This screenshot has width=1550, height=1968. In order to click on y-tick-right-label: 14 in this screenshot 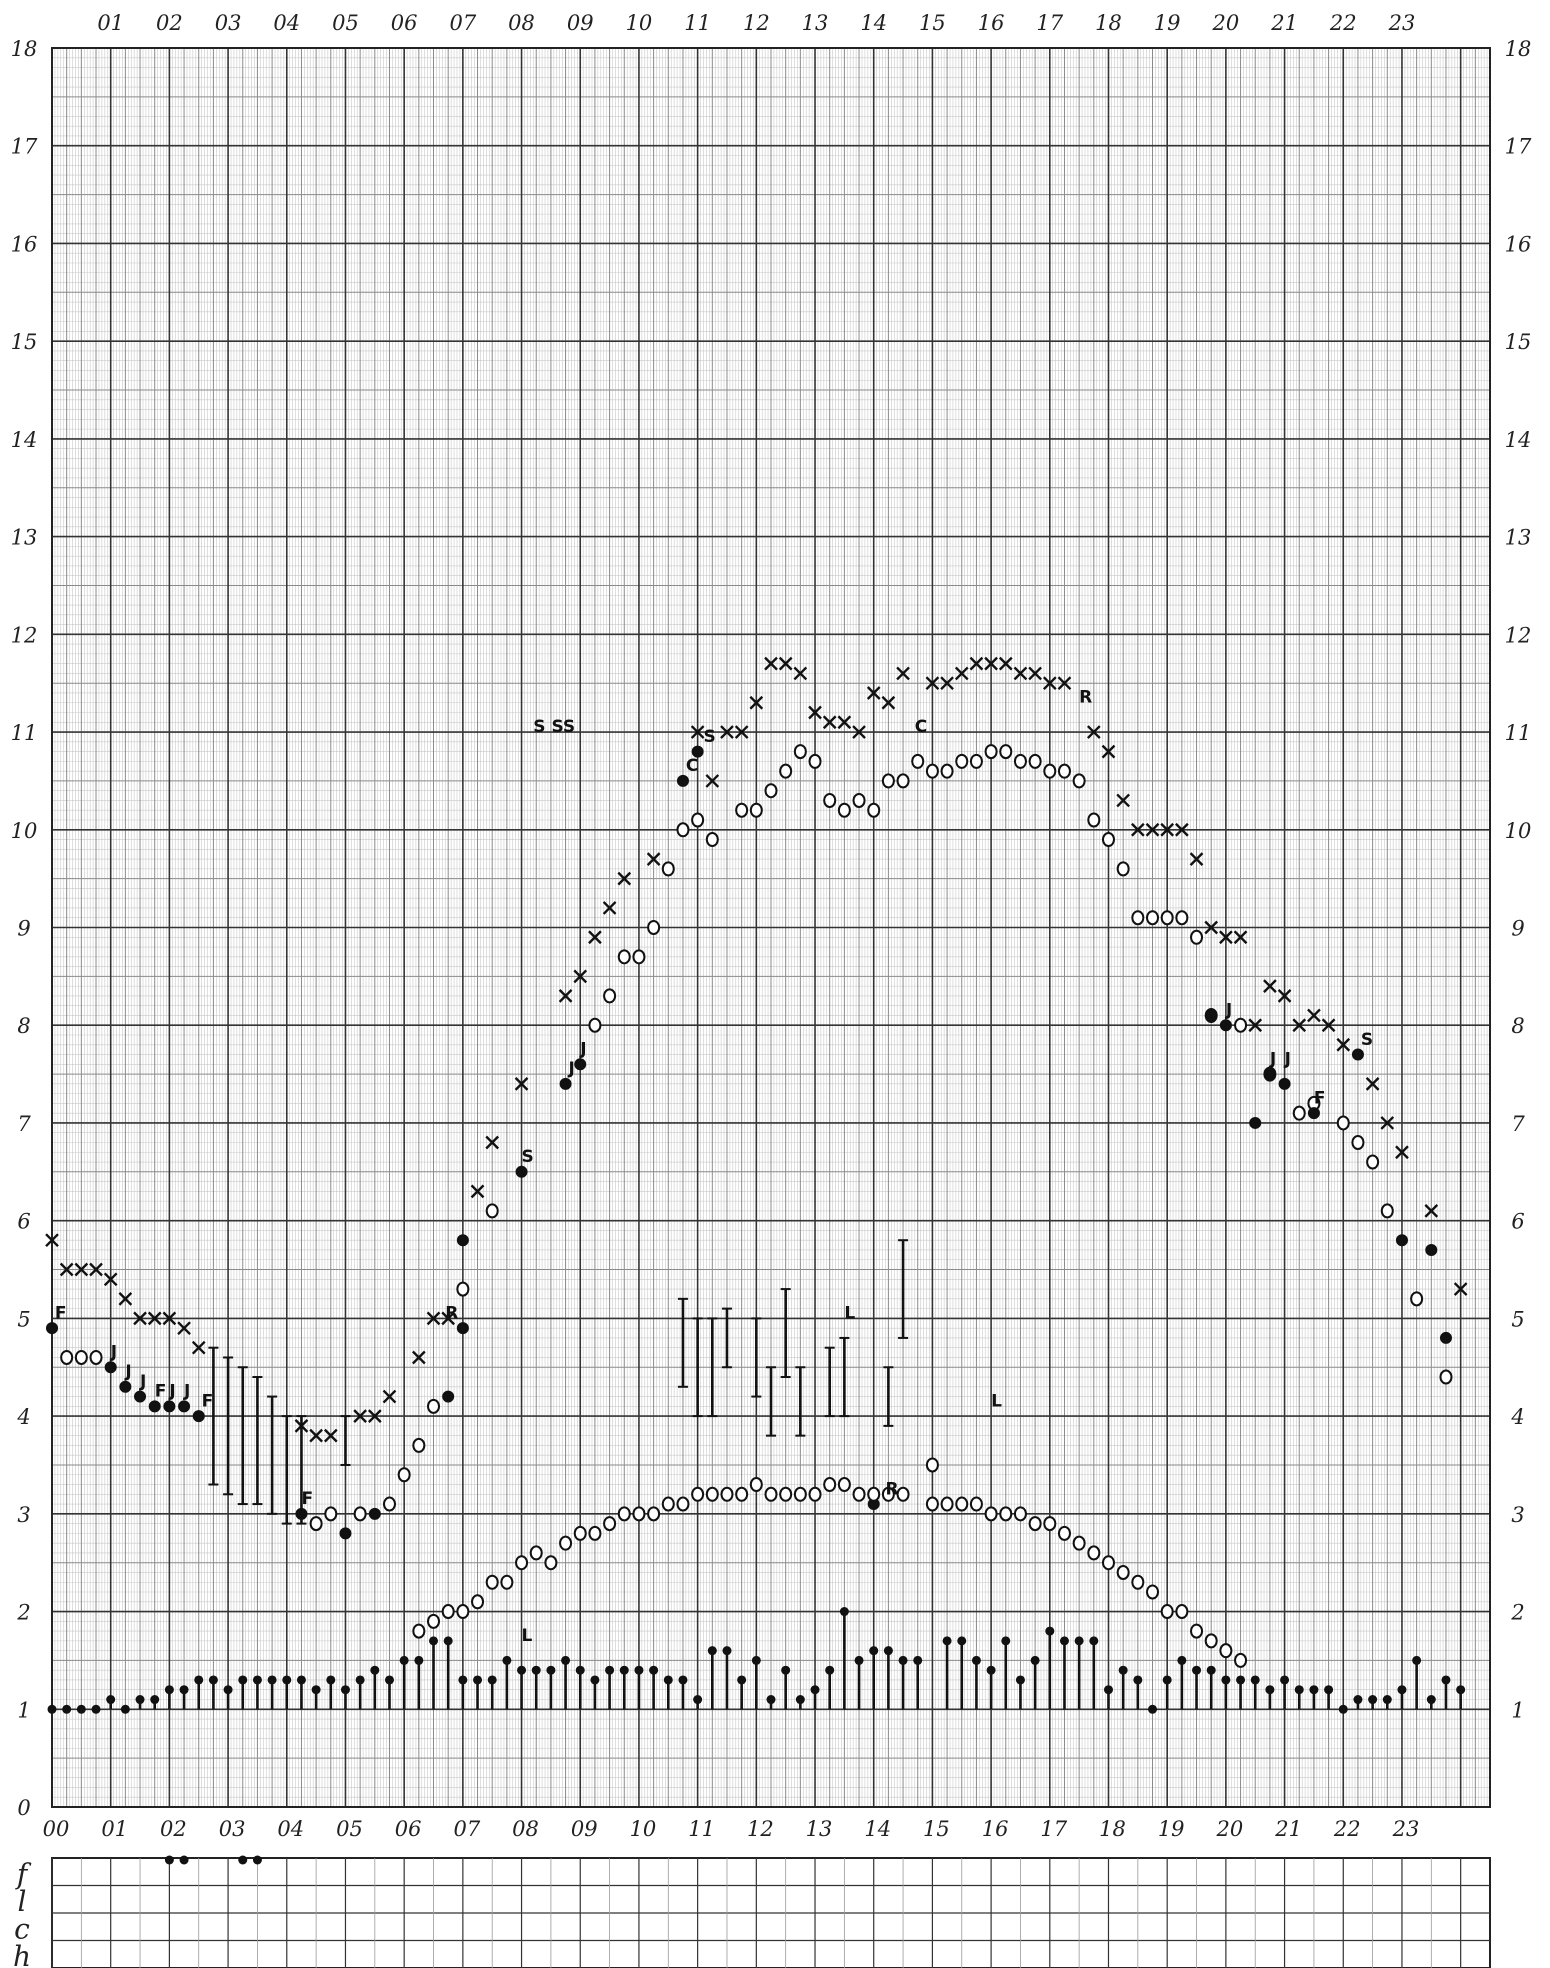, I will do `click(1518, 440)`.